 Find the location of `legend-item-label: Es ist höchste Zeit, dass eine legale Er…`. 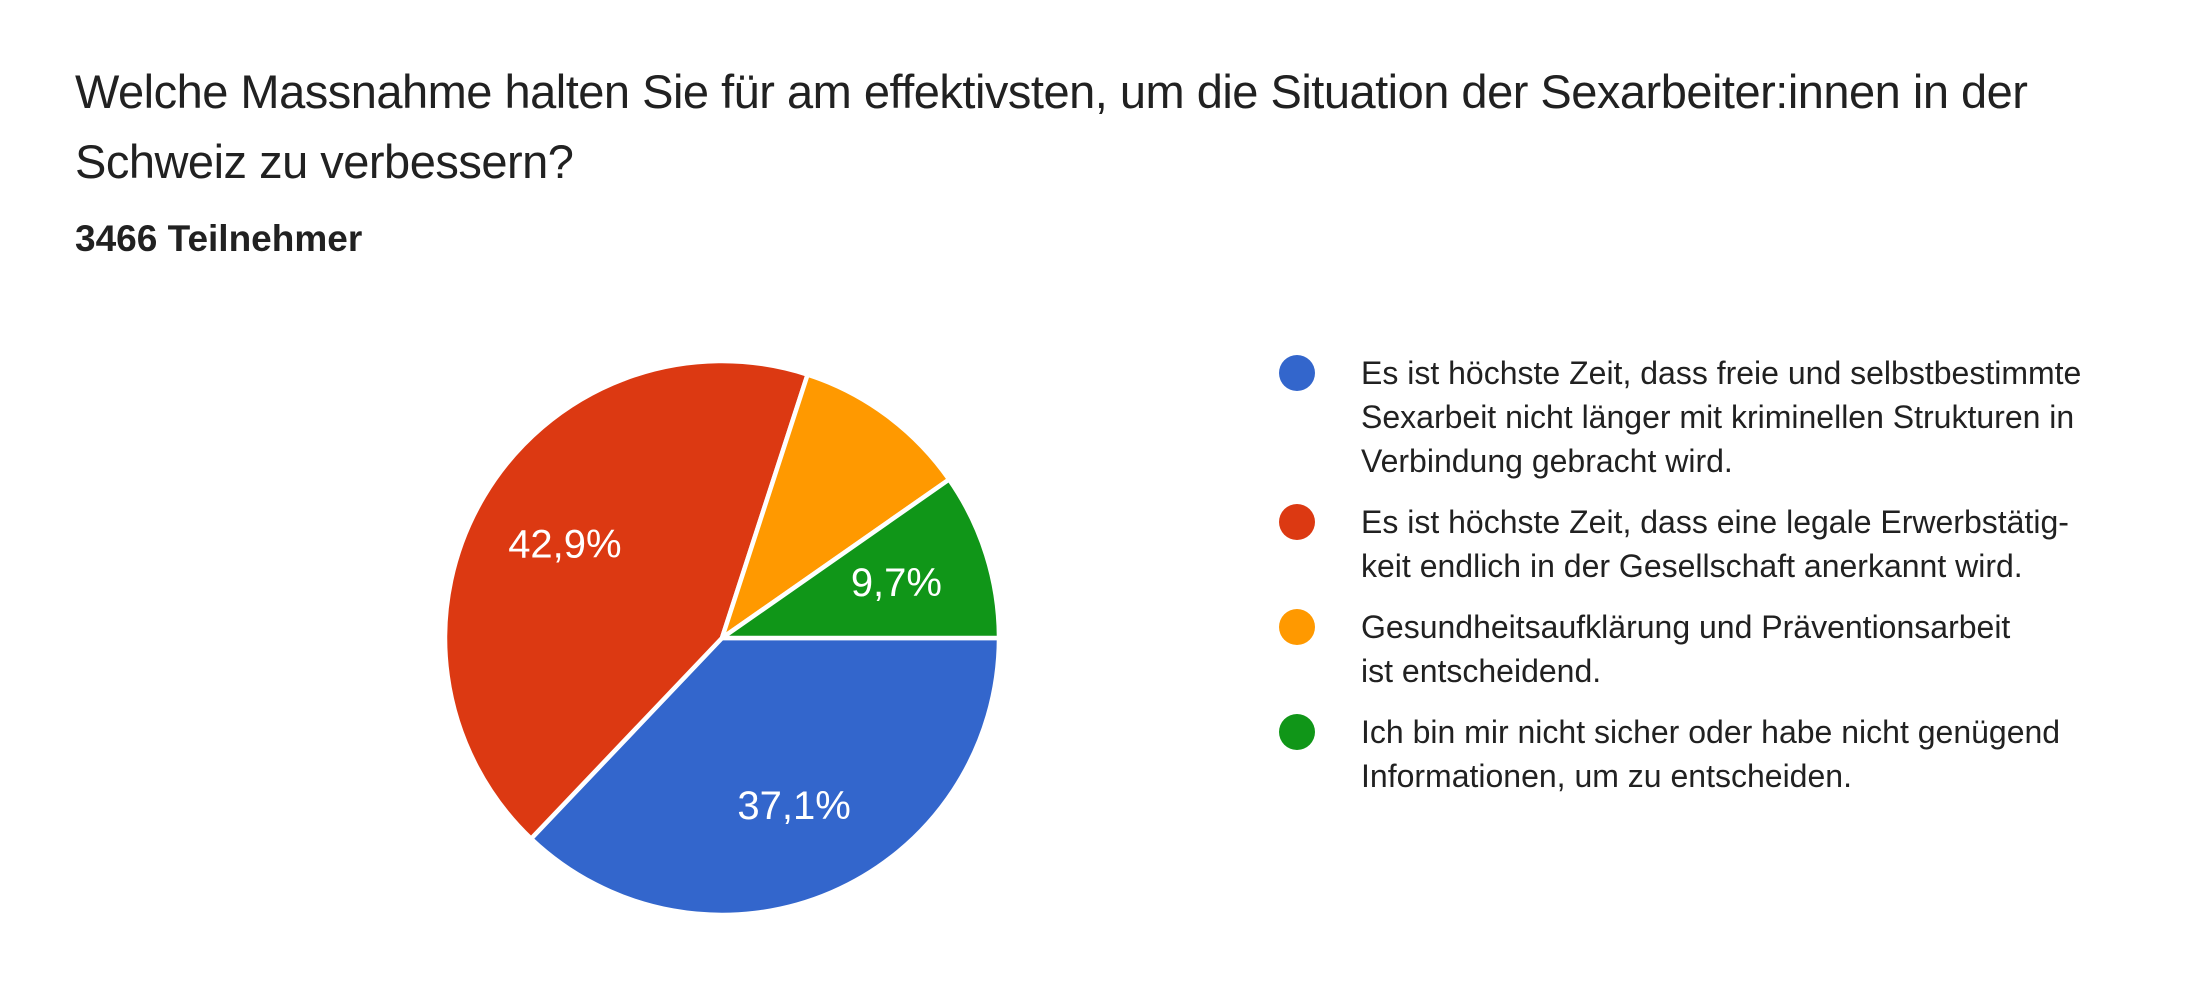

legend-item-label: Es ist höchste Zeit, dass eine legale Er… is located at coordinates (1715, 544).